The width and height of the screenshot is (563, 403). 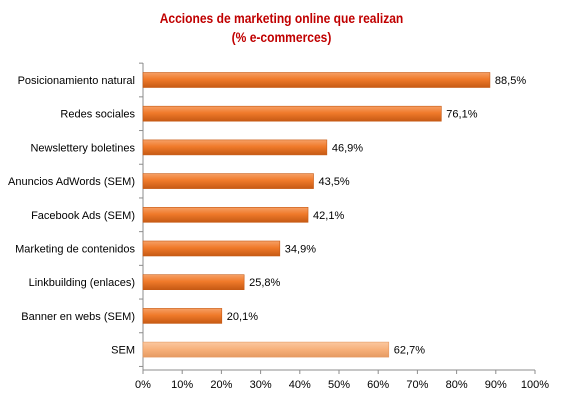 What do you see at coordinates (182, 385) in the screenshot?
I see `x-tick-label: 10%` at bounding box center [182, 385].